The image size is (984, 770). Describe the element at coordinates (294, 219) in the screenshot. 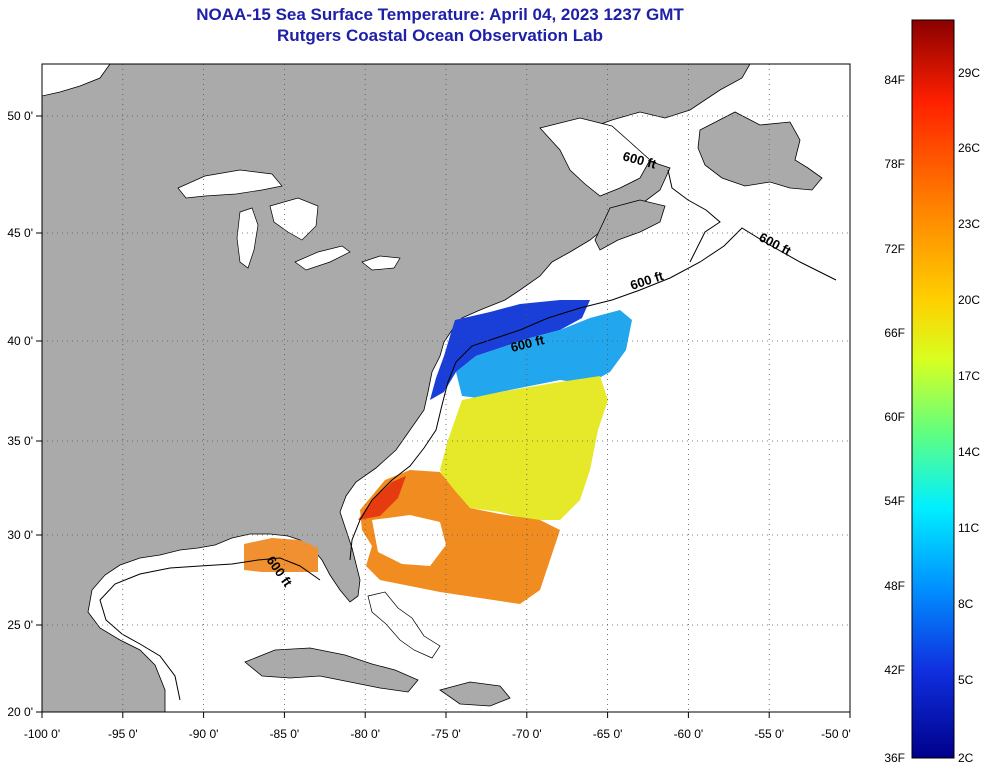

I see `lake-huron` at that location.